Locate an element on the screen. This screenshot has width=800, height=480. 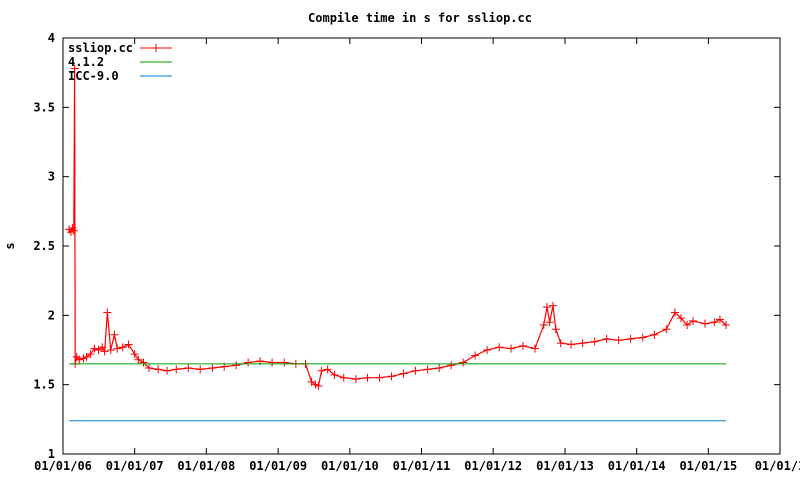
x-tick-label: 01/01/07 is located at coordinates (135, 466).